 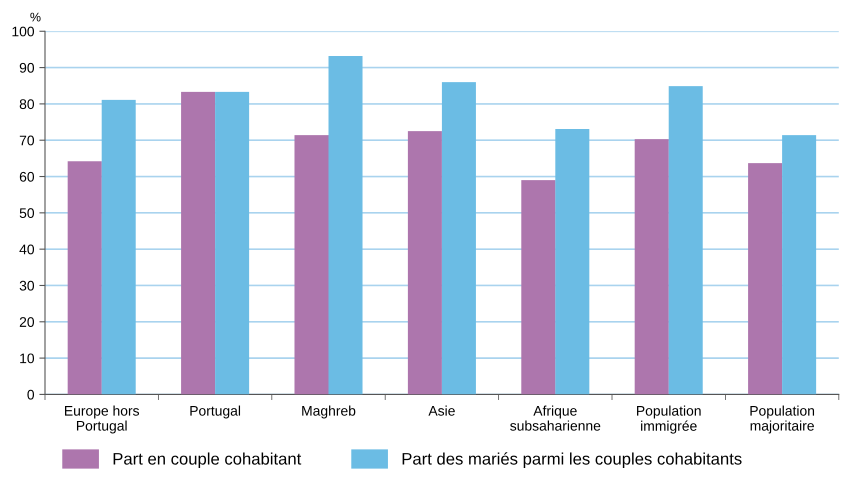 I want to click on y-tick-label: 60, so click(x=27, y=177).